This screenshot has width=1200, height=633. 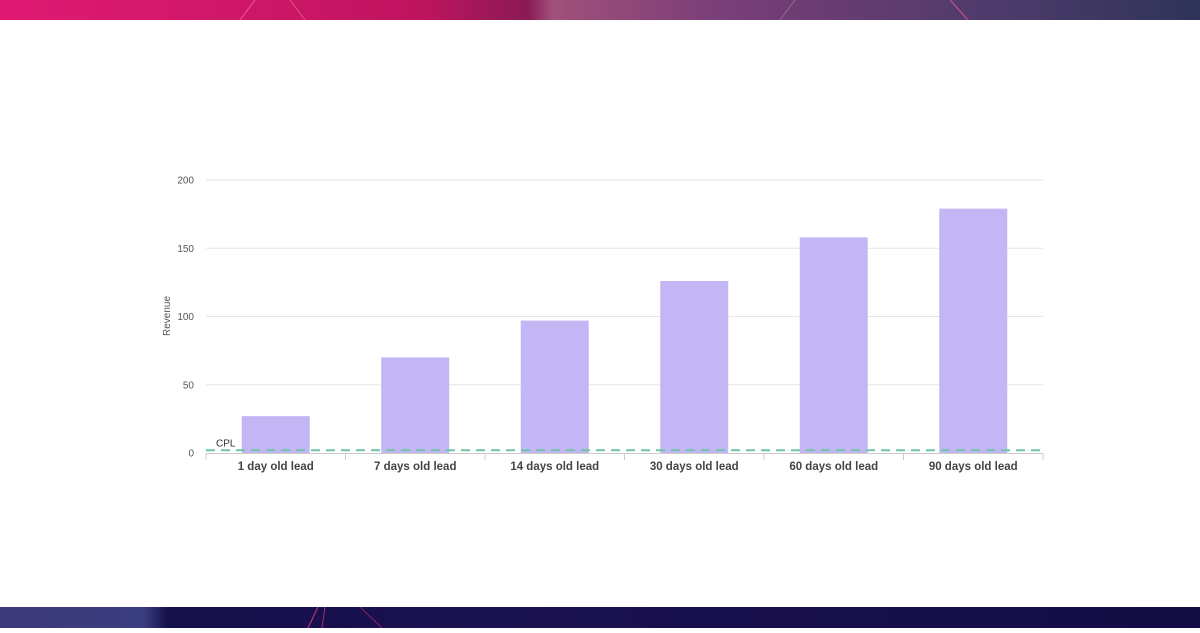 What do you see at coordinates (276, 467) in the screenshot?
I see `x-tick-label: 1 day old lead` at bounding box center [276, 467].